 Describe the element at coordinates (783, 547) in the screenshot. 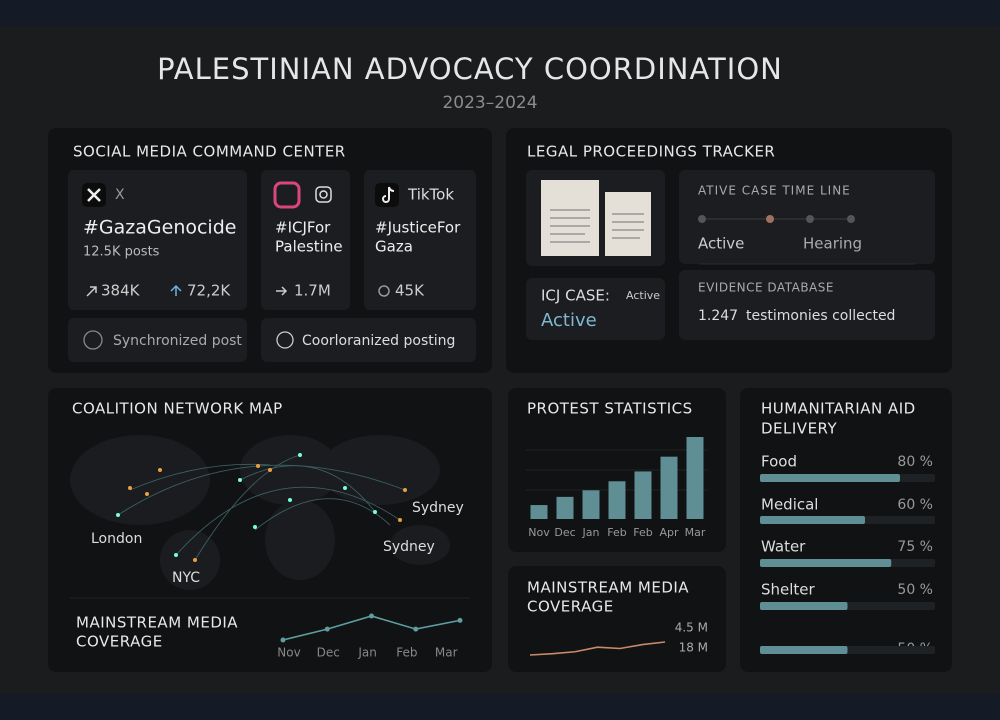

I see `aid-label: Water` at that location.